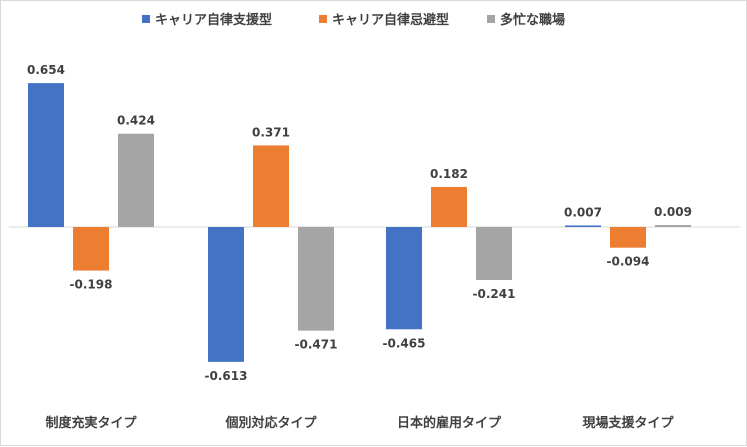 Image resolution: width=747 pixels, height=447 pixels. Describe the element at coordinates (91, 285) in the screenshot. I see `value-label-1-2: -0.198` at that location.